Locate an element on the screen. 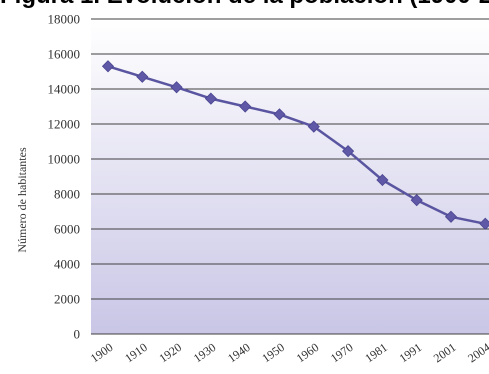 This screenshot has width=489, height=374. y-tick-label: 16000 is located at coordinates (64, 54).